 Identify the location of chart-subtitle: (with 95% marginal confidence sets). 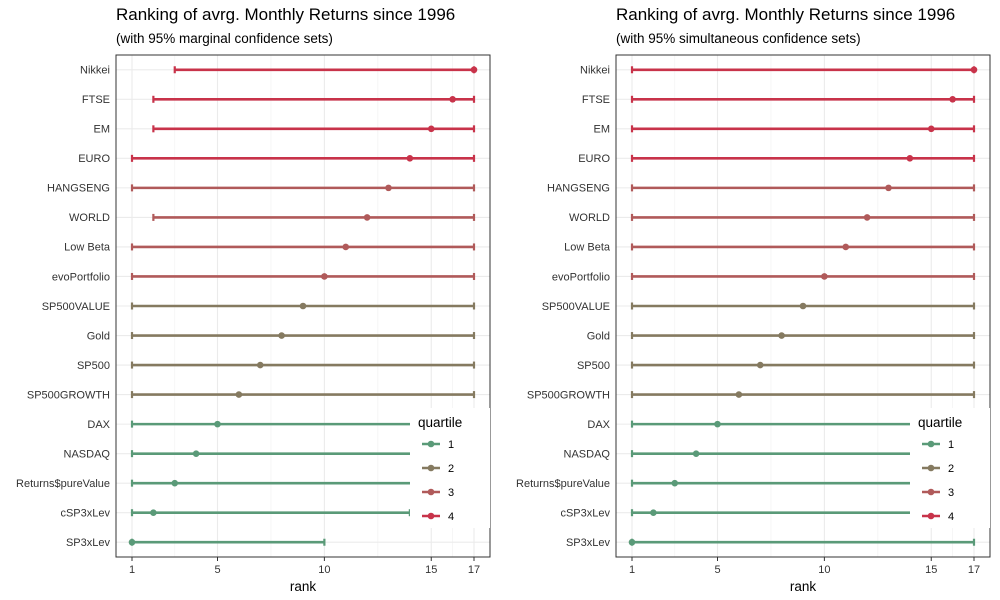
(224, 38).